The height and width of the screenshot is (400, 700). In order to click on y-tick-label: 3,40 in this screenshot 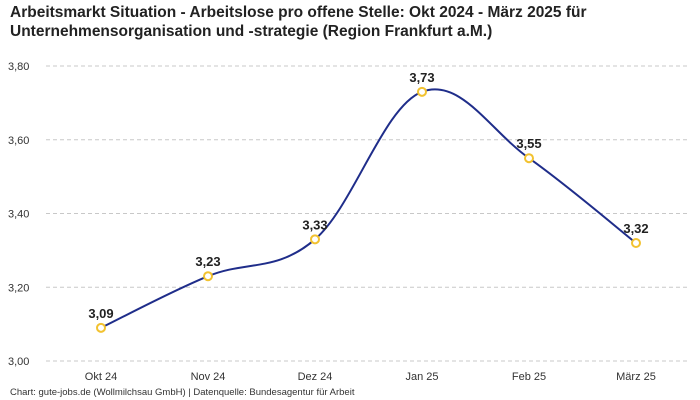, I will do `click(18, 215)`.